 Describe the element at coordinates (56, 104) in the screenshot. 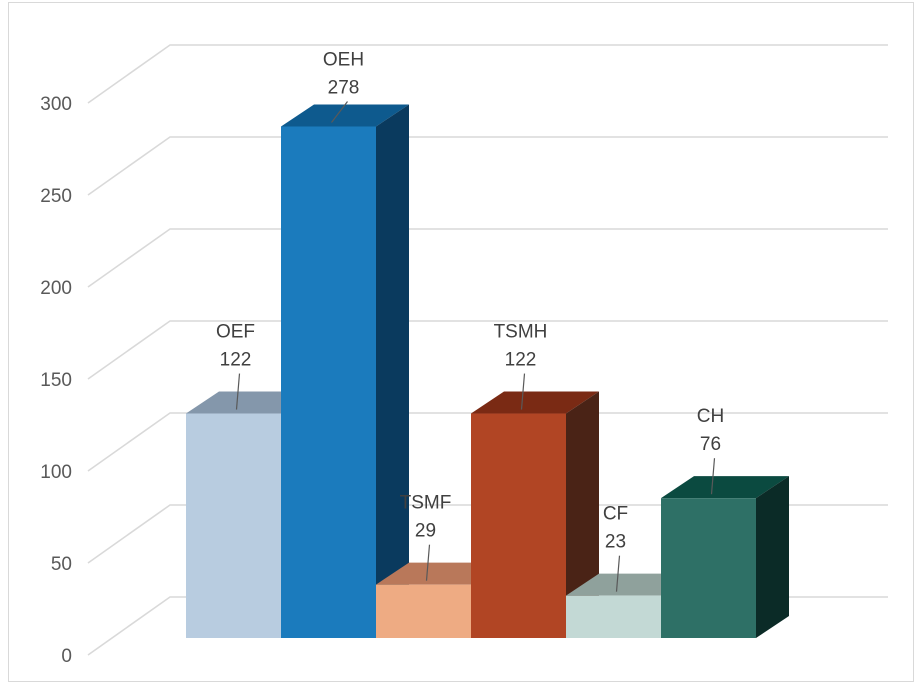

I see `y-tick-label: 300` at that location.